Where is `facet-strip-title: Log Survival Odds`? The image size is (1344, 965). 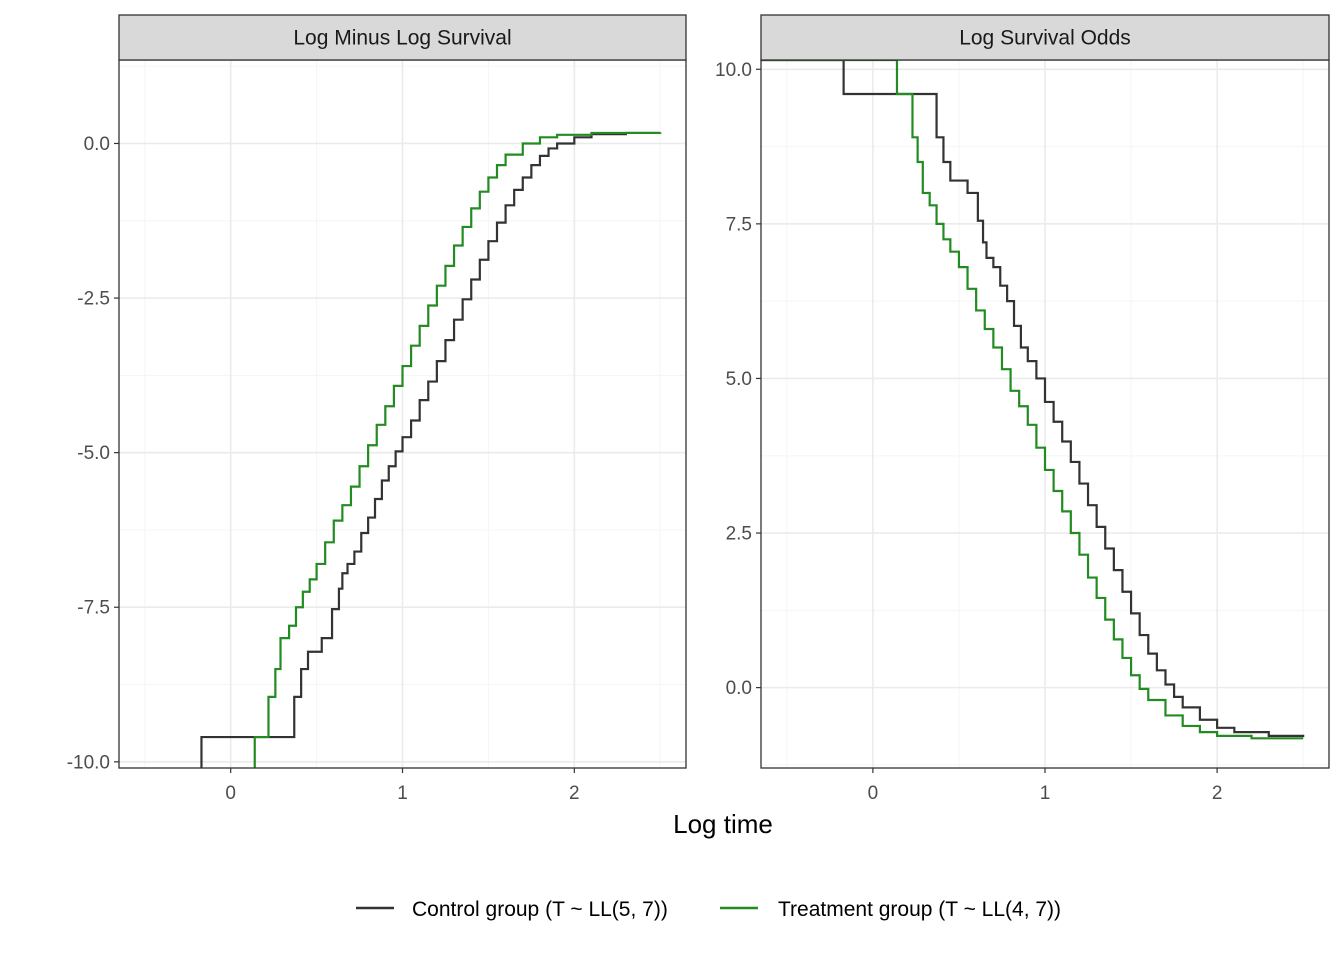
facet-strip-title: Log Survival Odds is located at coordinates (1045, 38).